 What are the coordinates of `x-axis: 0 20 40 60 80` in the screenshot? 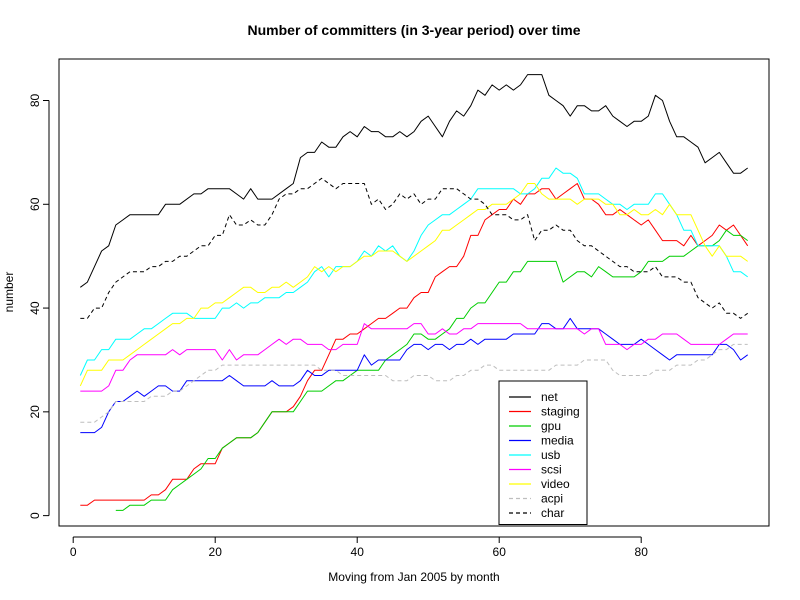 It's located at (359, 547).